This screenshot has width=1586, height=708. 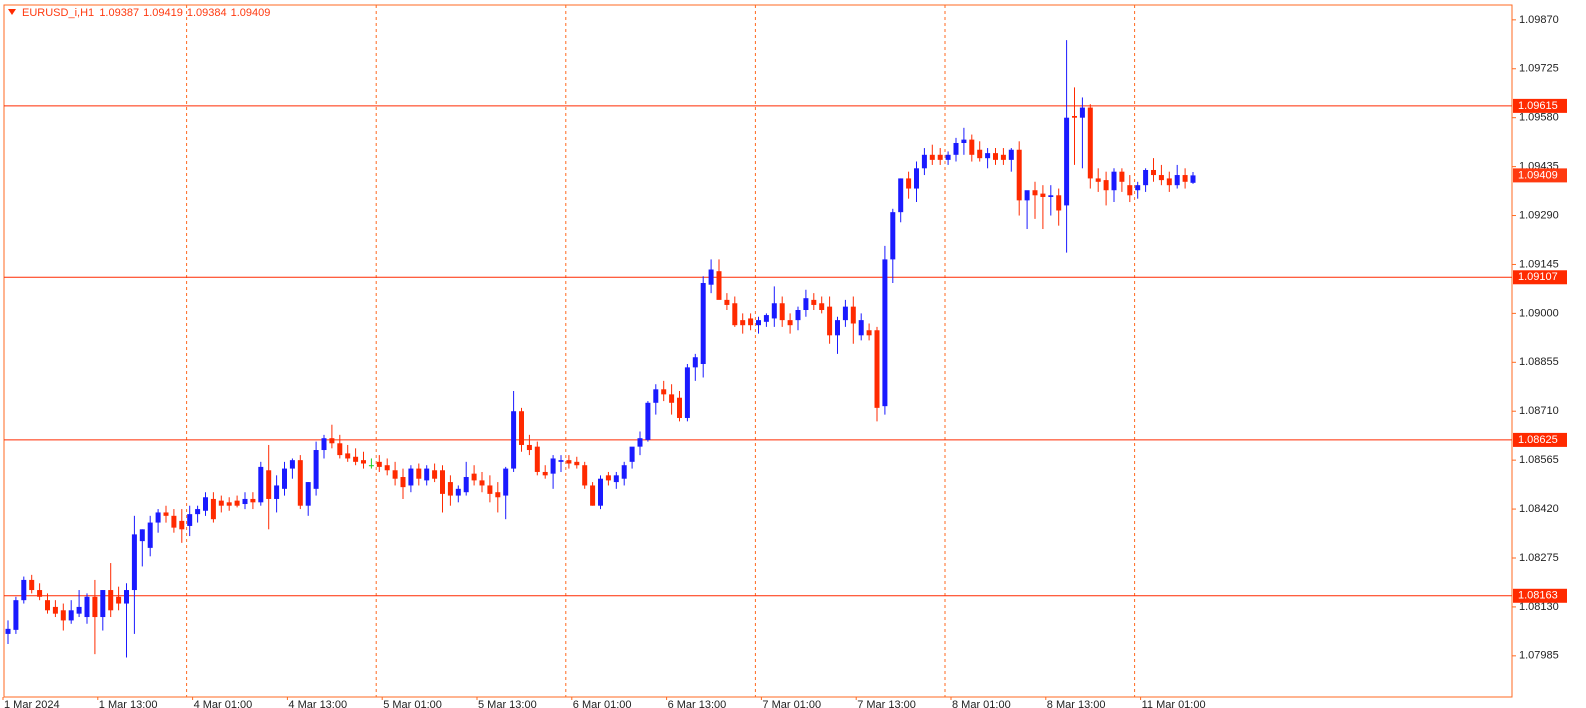 I want to click on y-tick-label: 1.08275, so click(x=1539, y=558).